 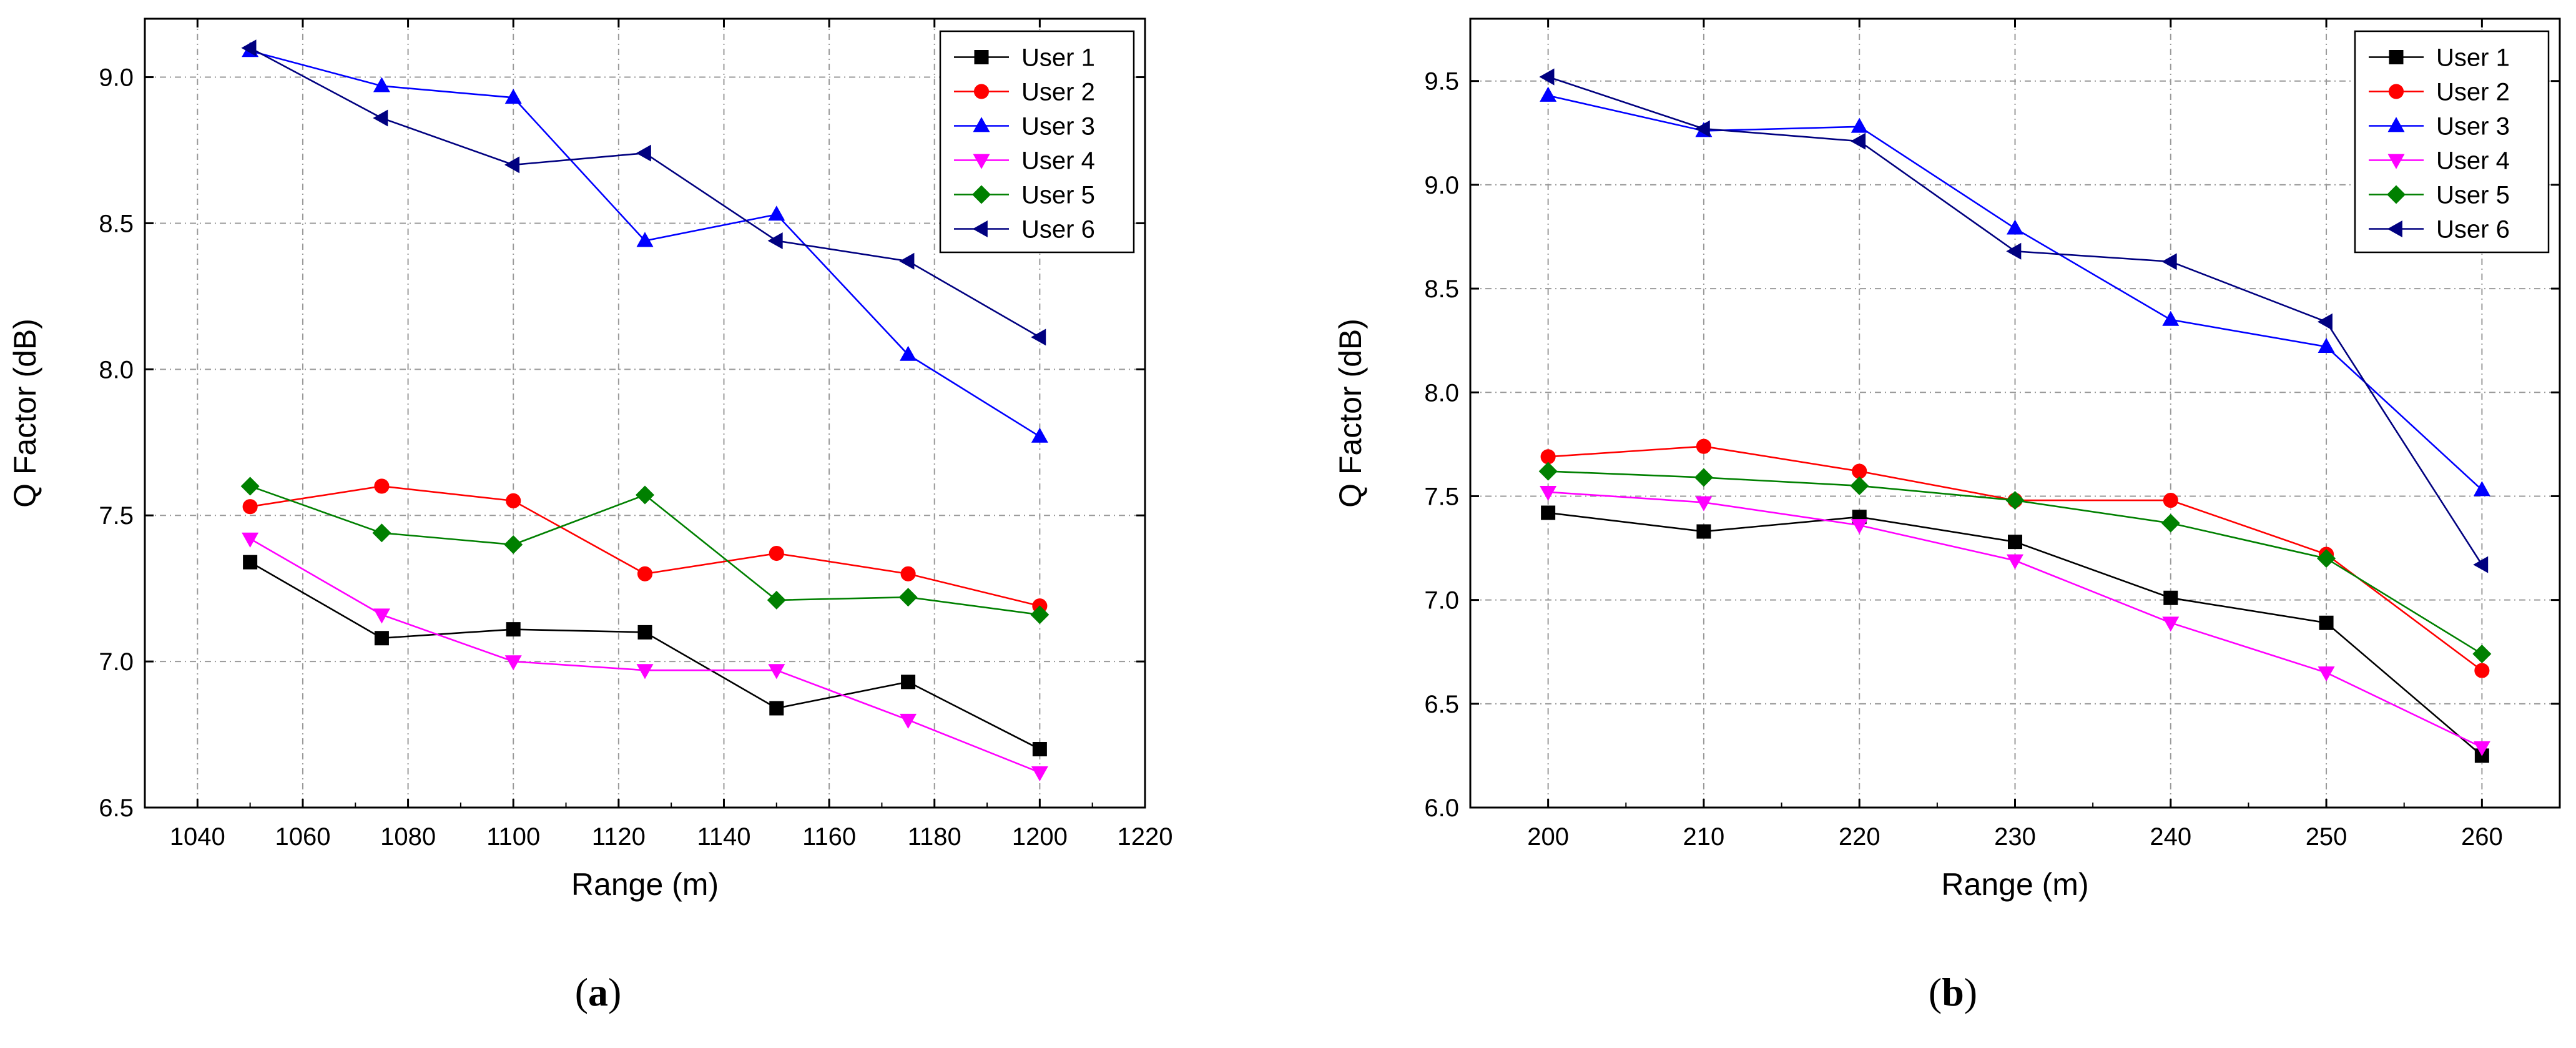 What do you see at coordinates (116, 78) in the screenshot?
I see `y-tick-label-a-9: 9.0` at bounding box center [116, 78].